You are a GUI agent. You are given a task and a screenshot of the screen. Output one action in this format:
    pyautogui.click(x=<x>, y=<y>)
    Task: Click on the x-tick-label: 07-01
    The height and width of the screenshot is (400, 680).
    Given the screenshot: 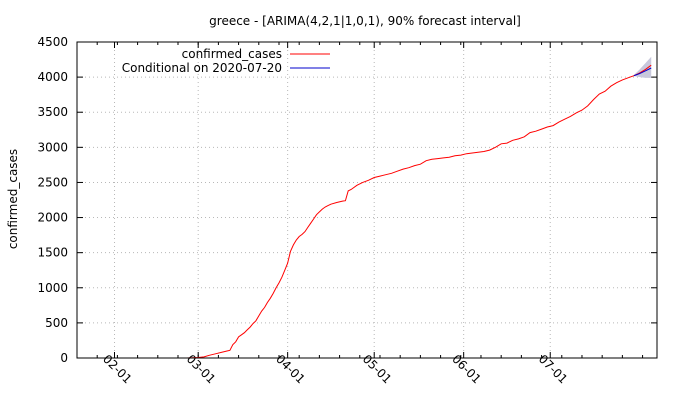 What is the action you would take?
    pyautogui.click(x=553, y=369)
    